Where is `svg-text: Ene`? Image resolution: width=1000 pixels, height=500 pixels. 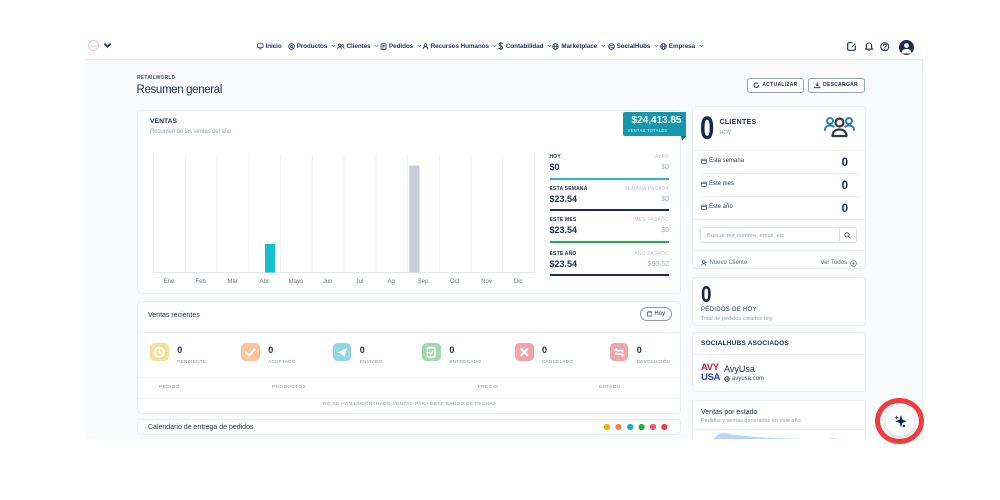
svg-text: Ene is located at coordinates (169, 282).